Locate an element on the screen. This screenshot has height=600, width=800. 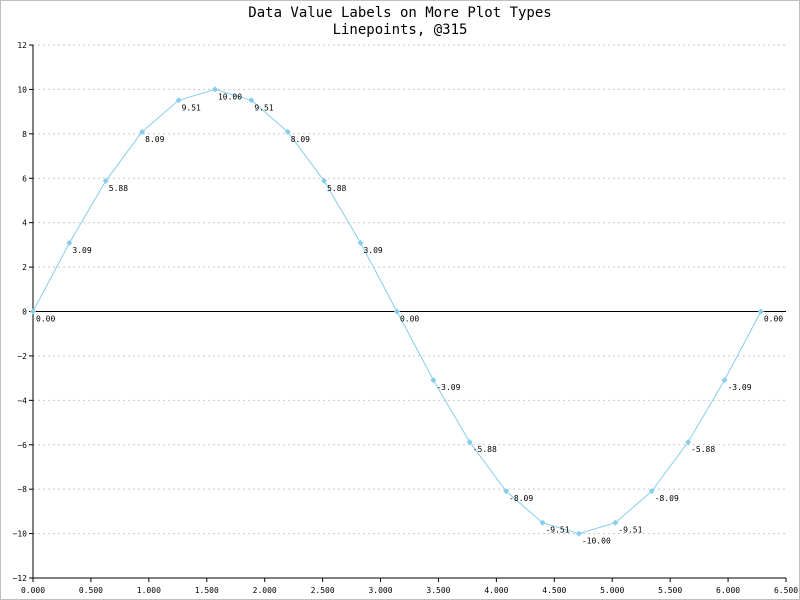
y-tick-label: −10 is located at coordinates (20, 534).